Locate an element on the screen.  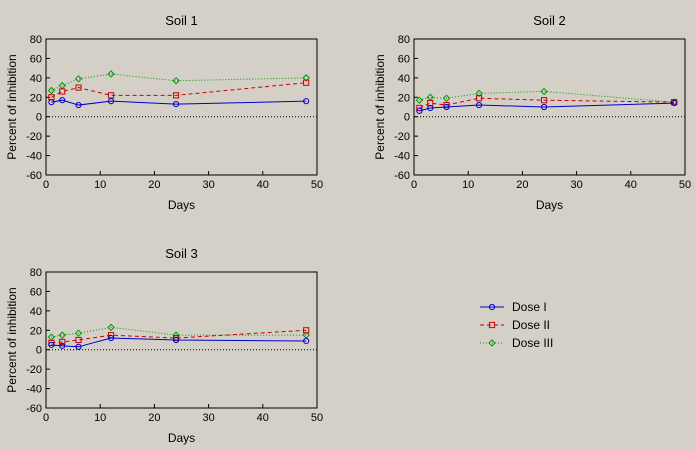
chart-title: Soil 2 is located at coordinates (549, 20).